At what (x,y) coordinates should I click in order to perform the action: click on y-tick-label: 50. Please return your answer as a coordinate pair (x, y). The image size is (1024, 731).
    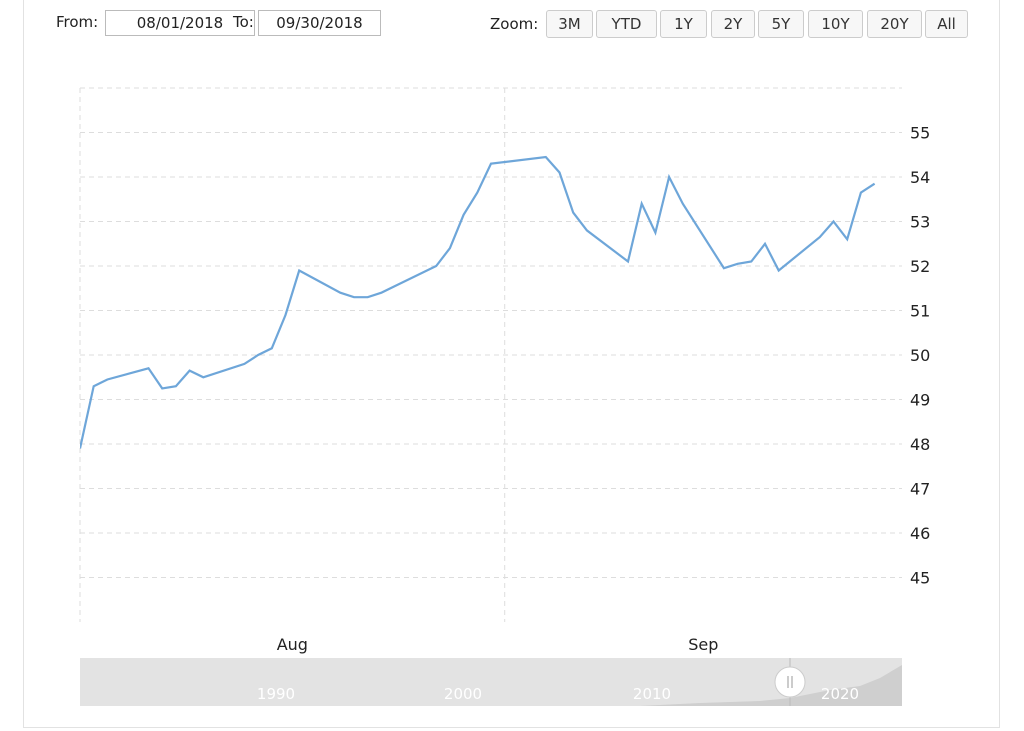
    Looking at the image, I should click on (920, 355).